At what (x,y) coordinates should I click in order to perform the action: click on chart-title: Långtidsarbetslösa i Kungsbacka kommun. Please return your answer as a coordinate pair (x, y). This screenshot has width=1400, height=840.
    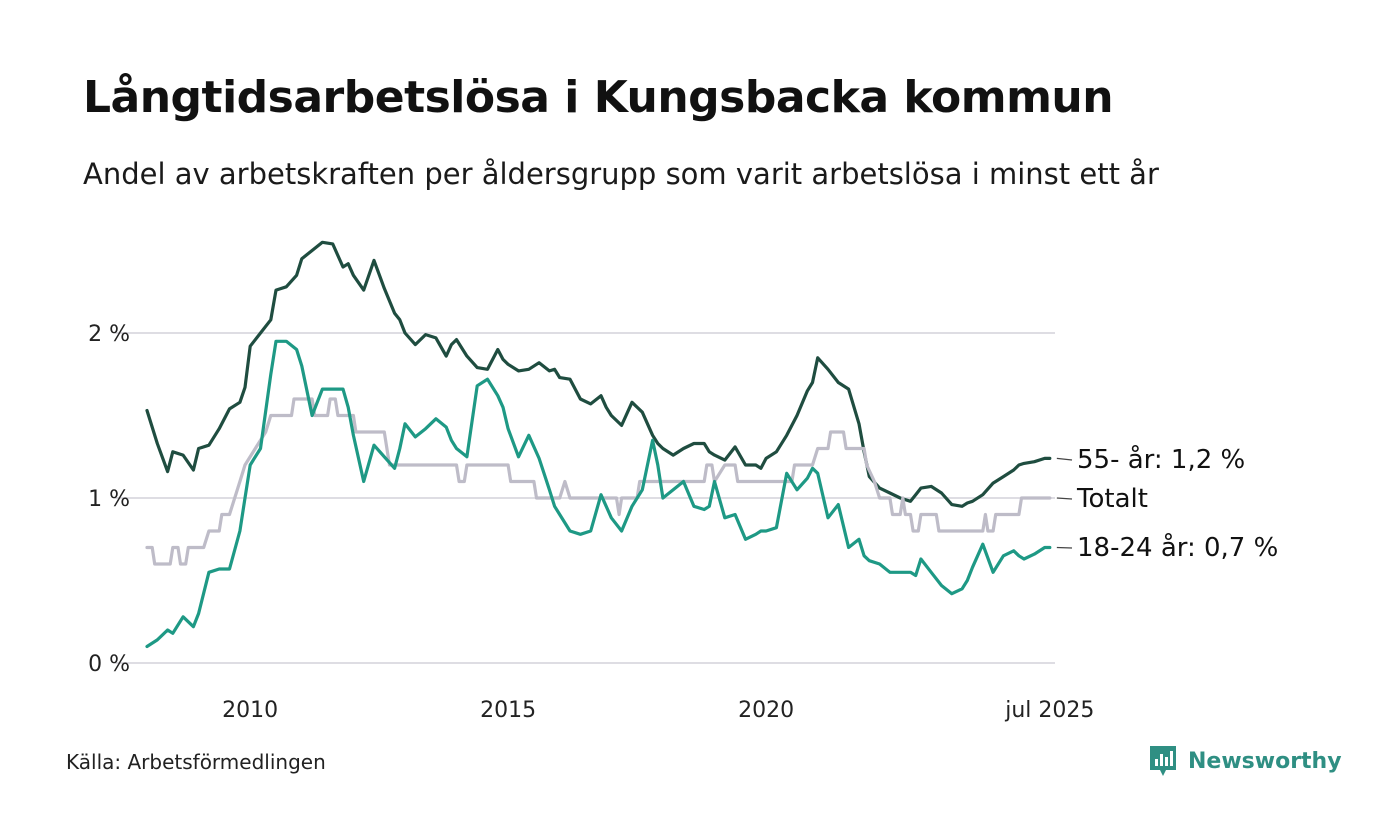
    Looking at the image, I should click on (598, 97).